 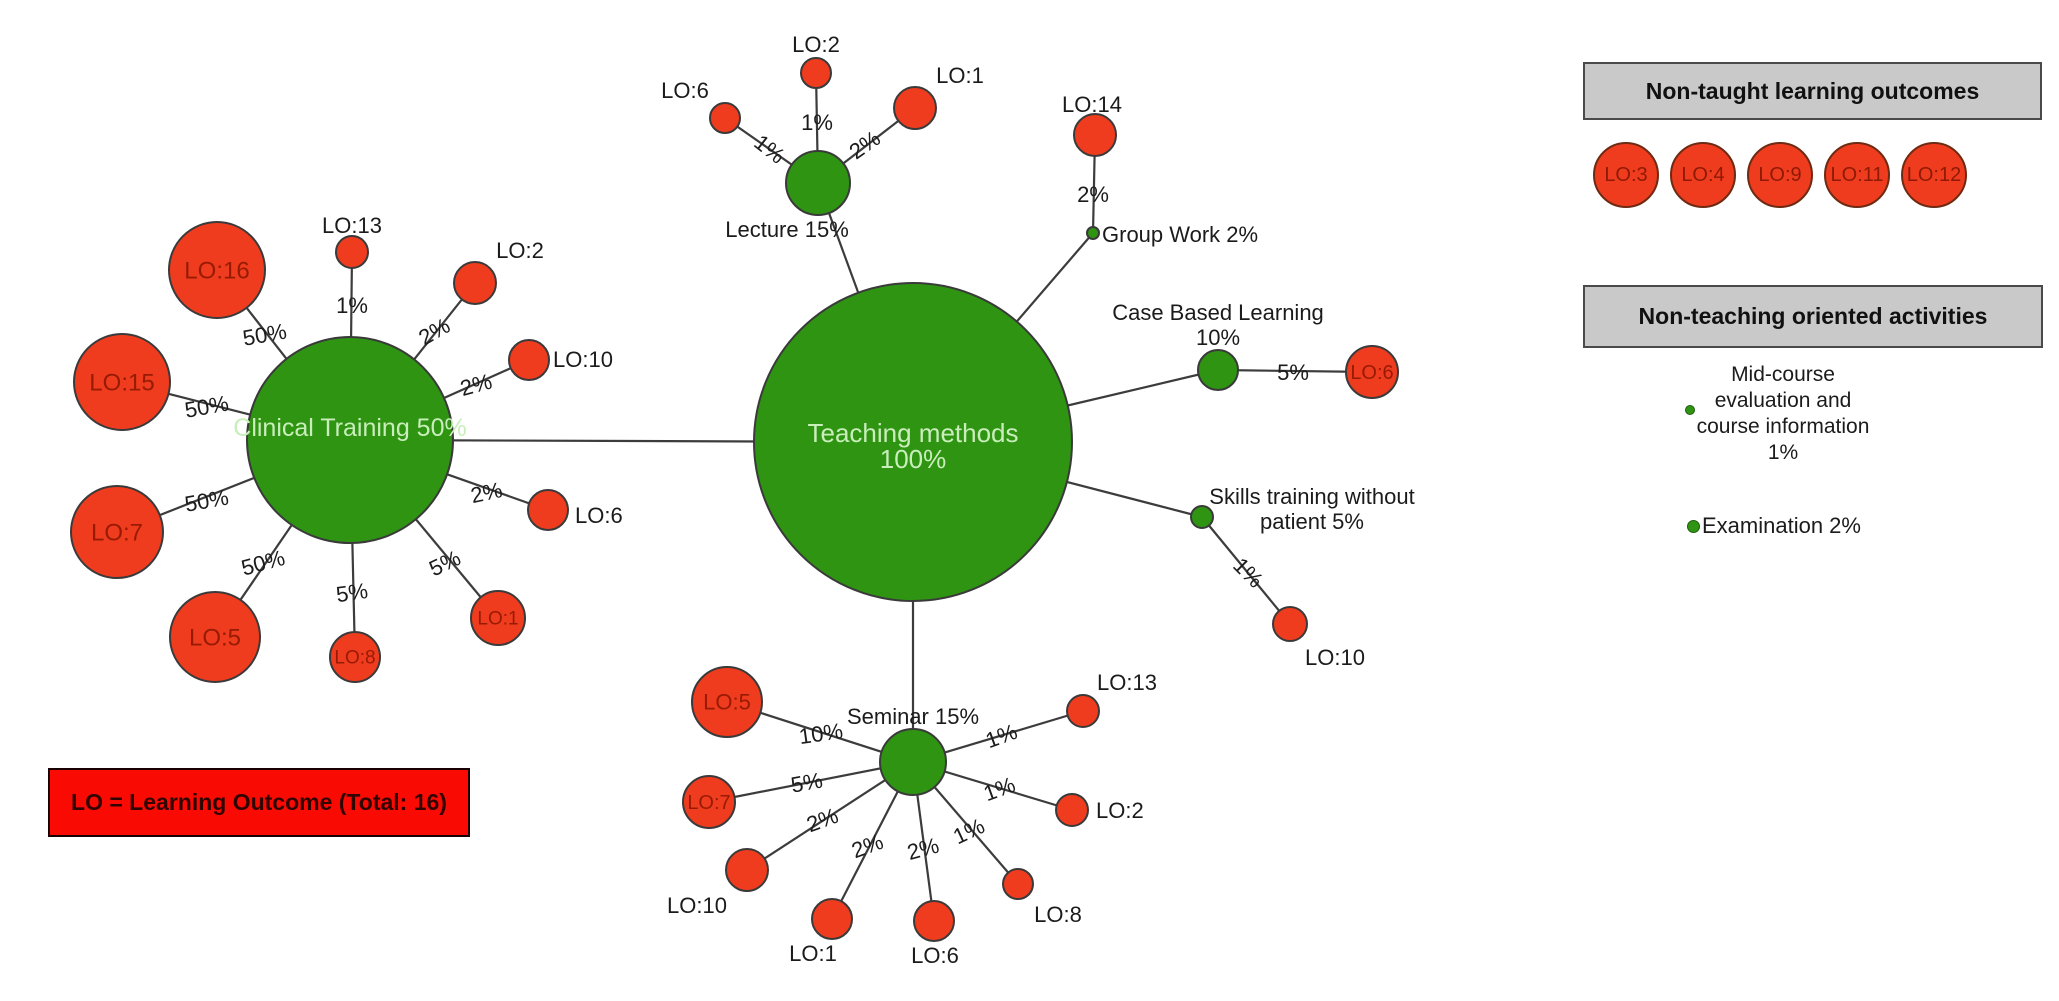 I want to click on midcourse-line: evaluation and, so click(x=1783, y=400).